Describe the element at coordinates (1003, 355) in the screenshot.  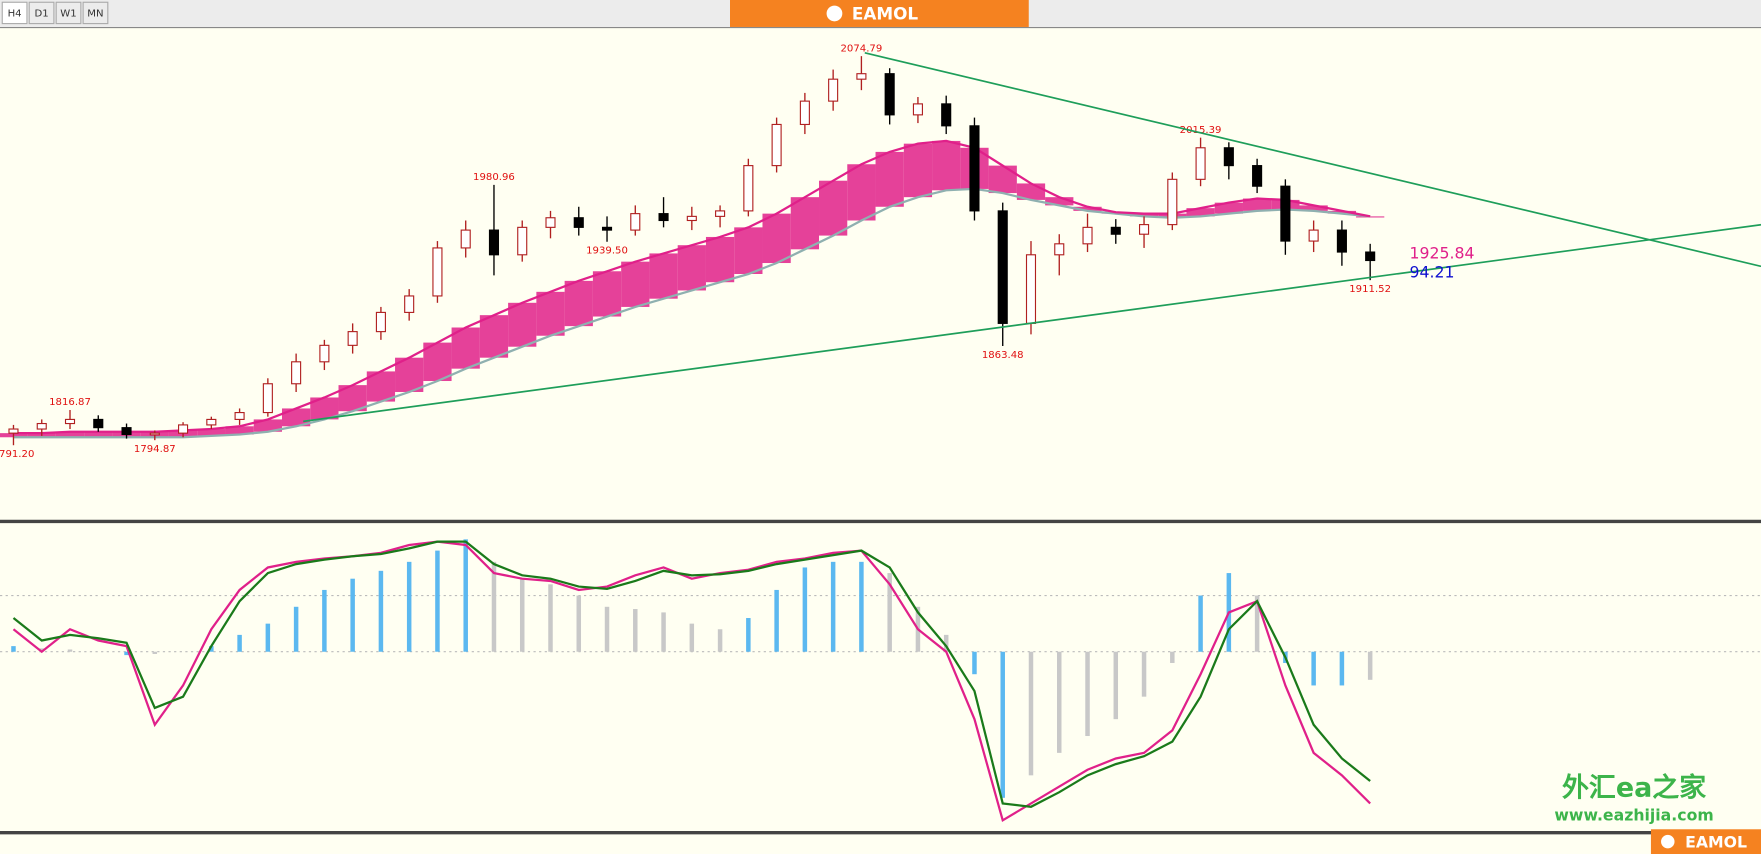
I see `price-label: 1863.48` at that location.